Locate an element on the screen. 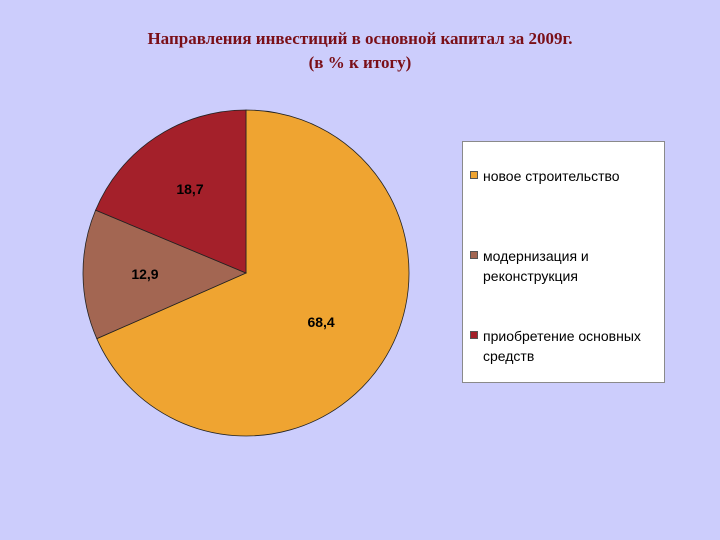  chart-title-line2: (в % к итогу) is located at coordinates (360, 62).